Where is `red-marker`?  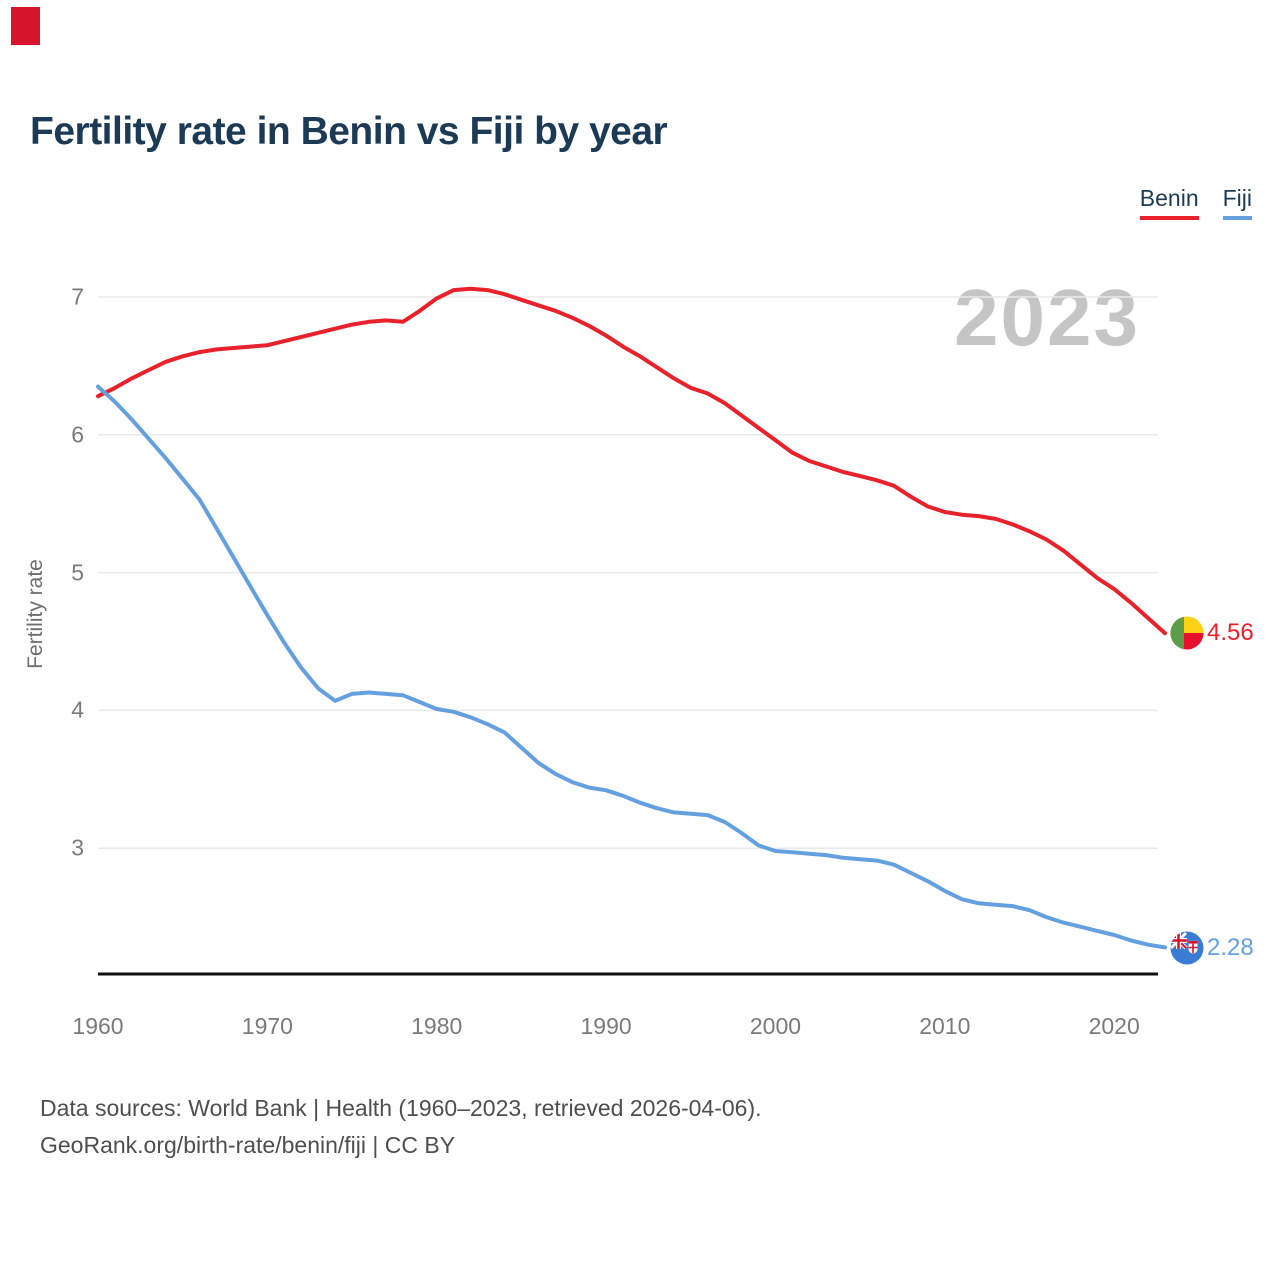
red-marker is located at coordinates (25, 26).